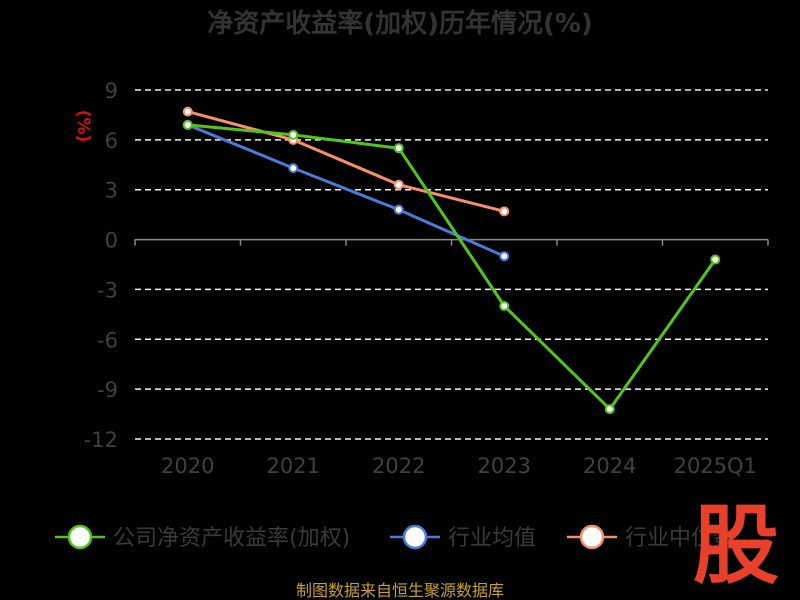 Image resolution: width=800 pixels, height=600 pixels. What do you see at coordinates (398, 466) in the screenshot?
I see `x-tick-label: 2022` at bounding box center [398, 466].